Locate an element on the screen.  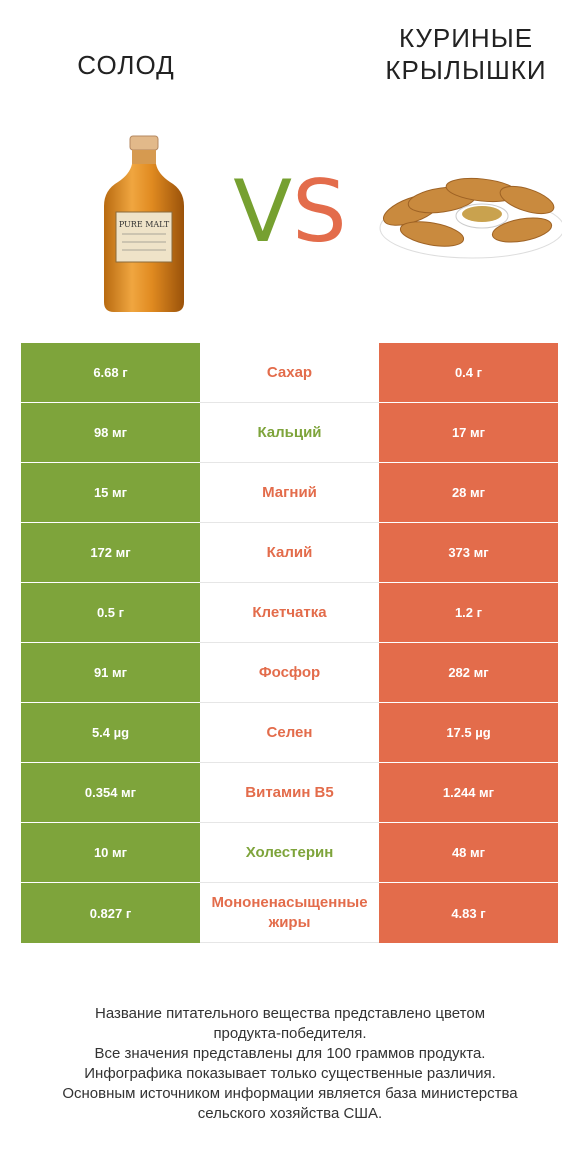
table-row: 0.354 мг Витамин B5 1.244 мг is located at coordinates (289, 793).